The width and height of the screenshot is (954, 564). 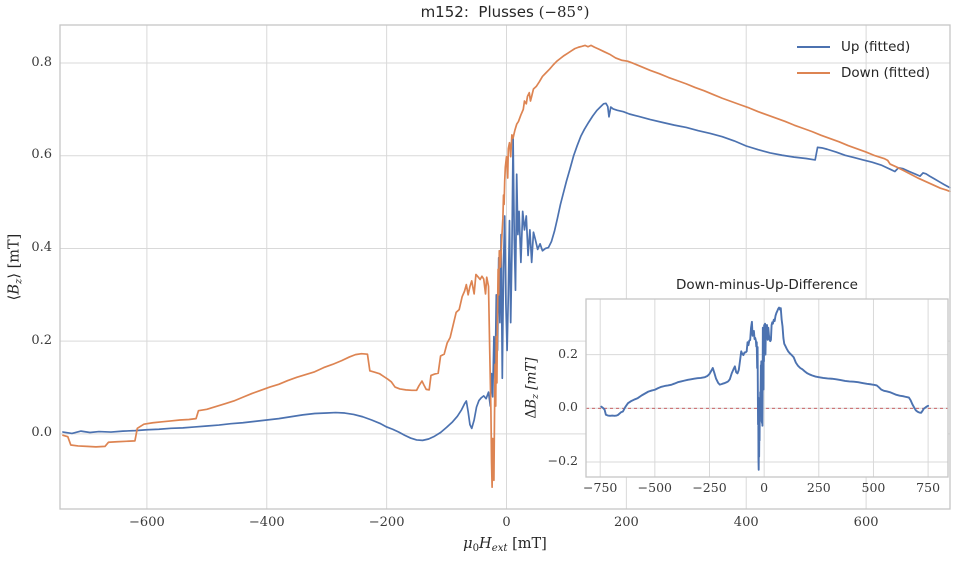 What do you see at coordinates (41, 340) in the screenshot?
I see `y-tick-label: 0.2` at bounding box center [41, 340].